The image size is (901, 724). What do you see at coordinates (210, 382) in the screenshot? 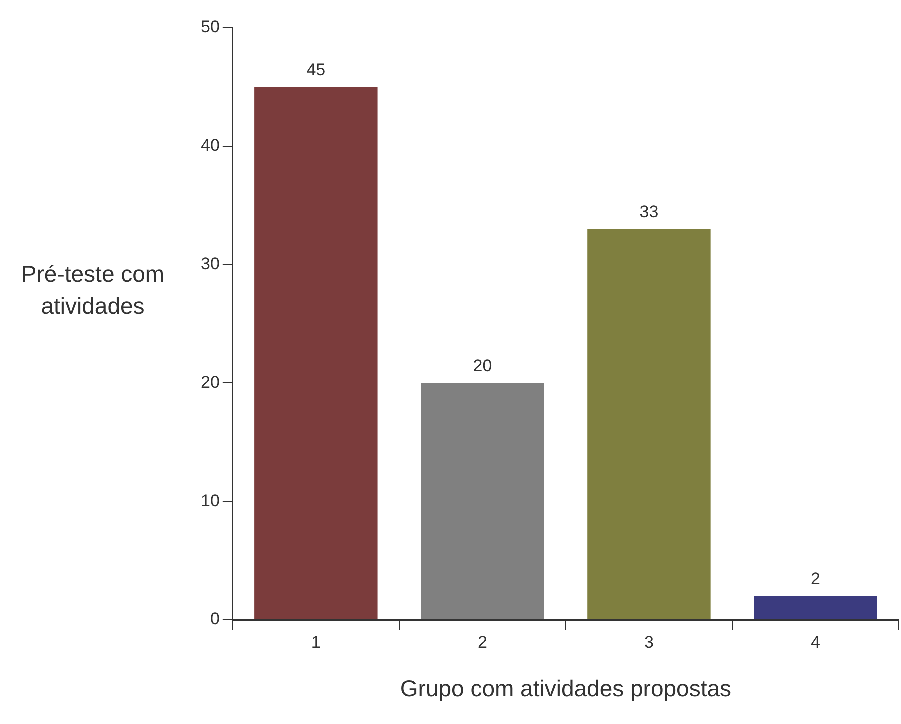
I see `y-tick-label: 20` at bounding box center [210, 382].